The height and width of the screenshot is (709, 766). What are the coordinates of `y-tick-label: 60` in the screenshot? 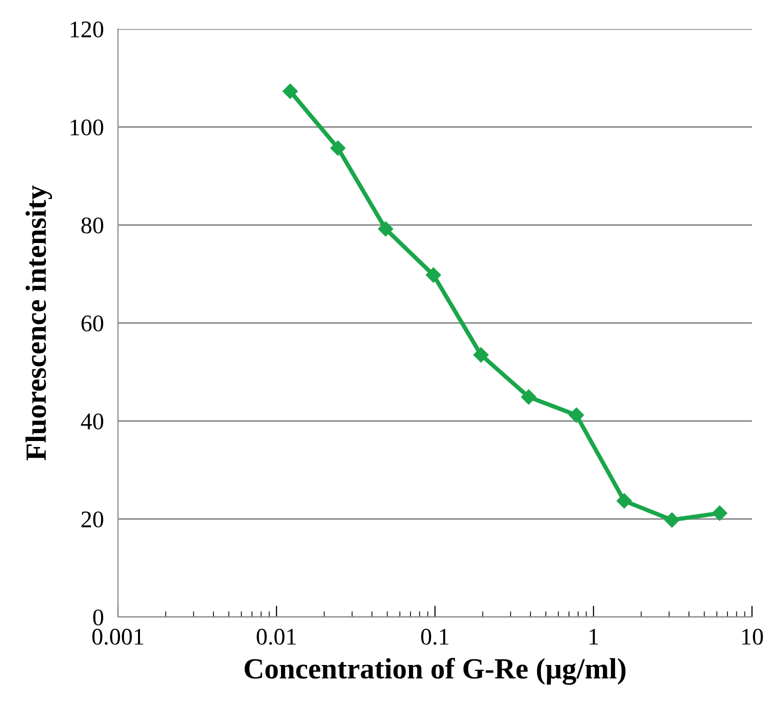 It's located at (93, 323).